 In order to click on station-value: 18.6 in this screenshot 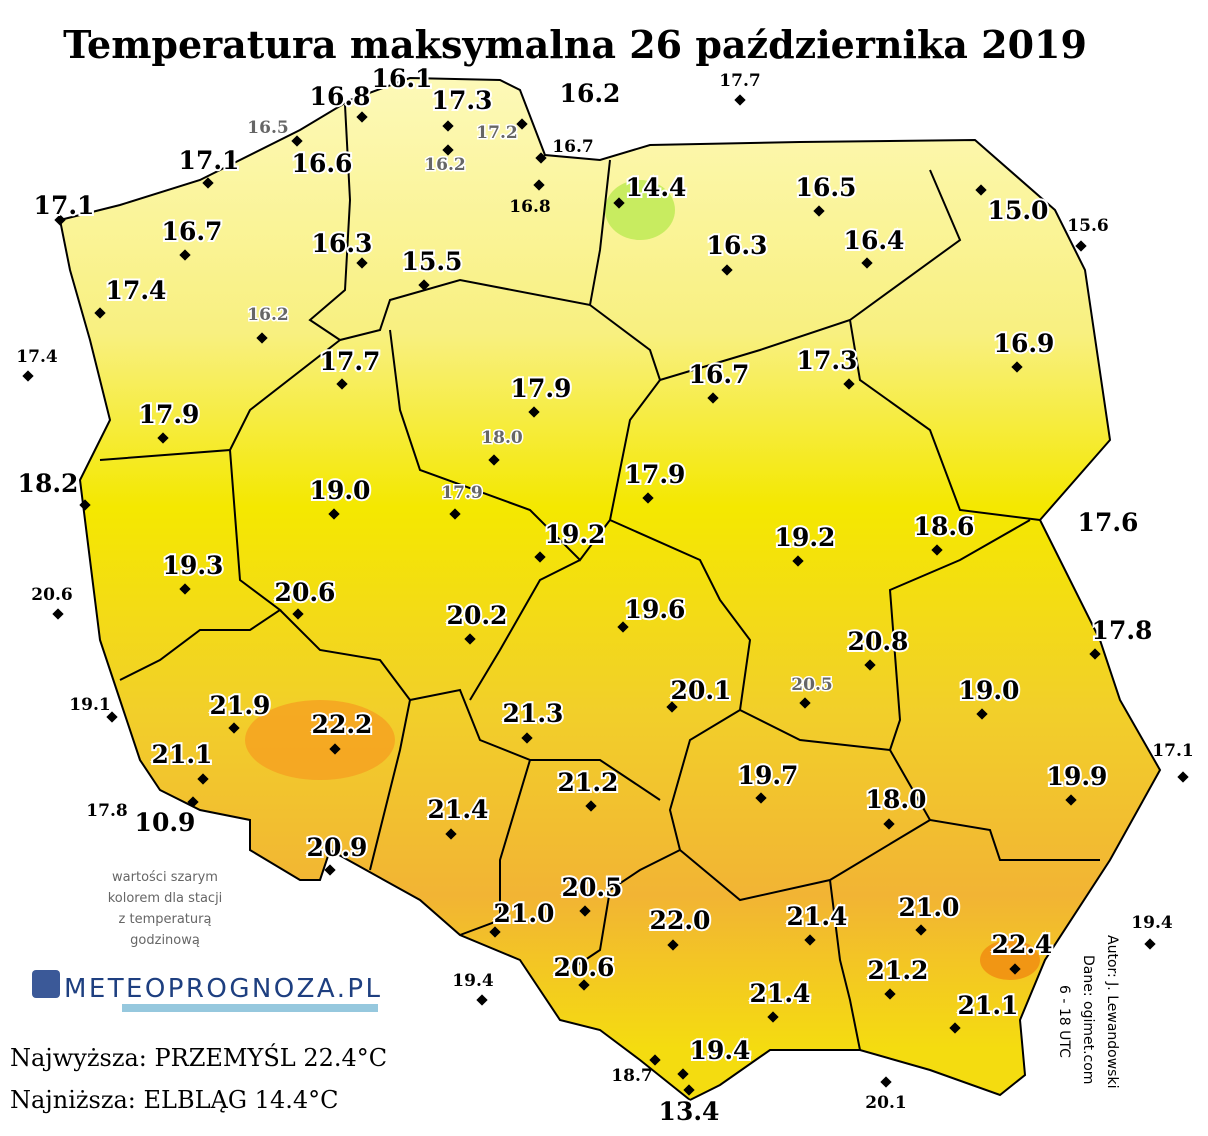, I will do `click(944, 526)`.